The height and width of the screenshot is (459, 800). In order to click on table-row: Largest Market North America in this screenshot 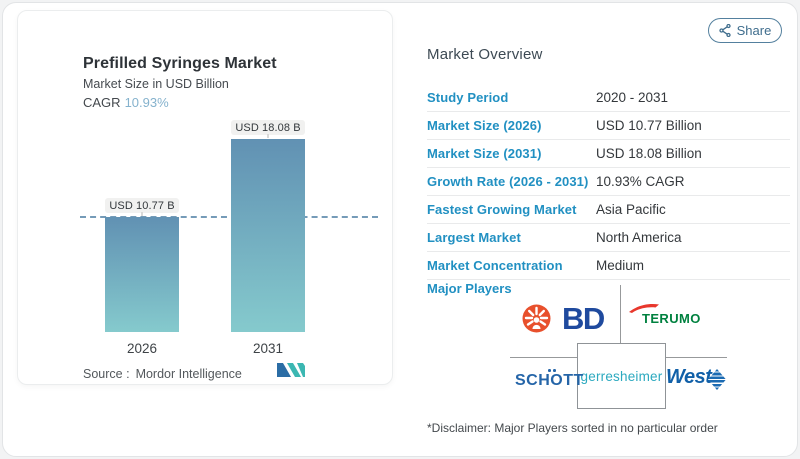, I will do `click(608, 238)`.